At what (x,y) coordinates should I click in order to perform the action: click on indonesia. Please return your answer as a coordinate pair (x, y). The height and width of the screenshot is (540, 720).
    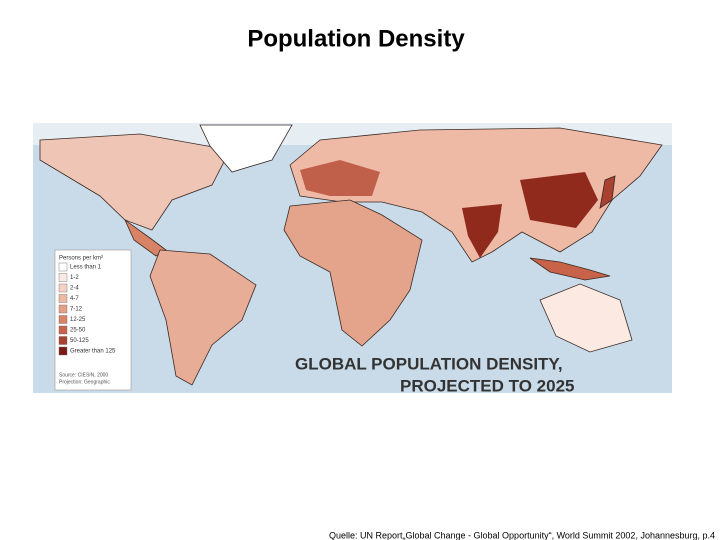
    Looking at the image, I should click on (570, 269).